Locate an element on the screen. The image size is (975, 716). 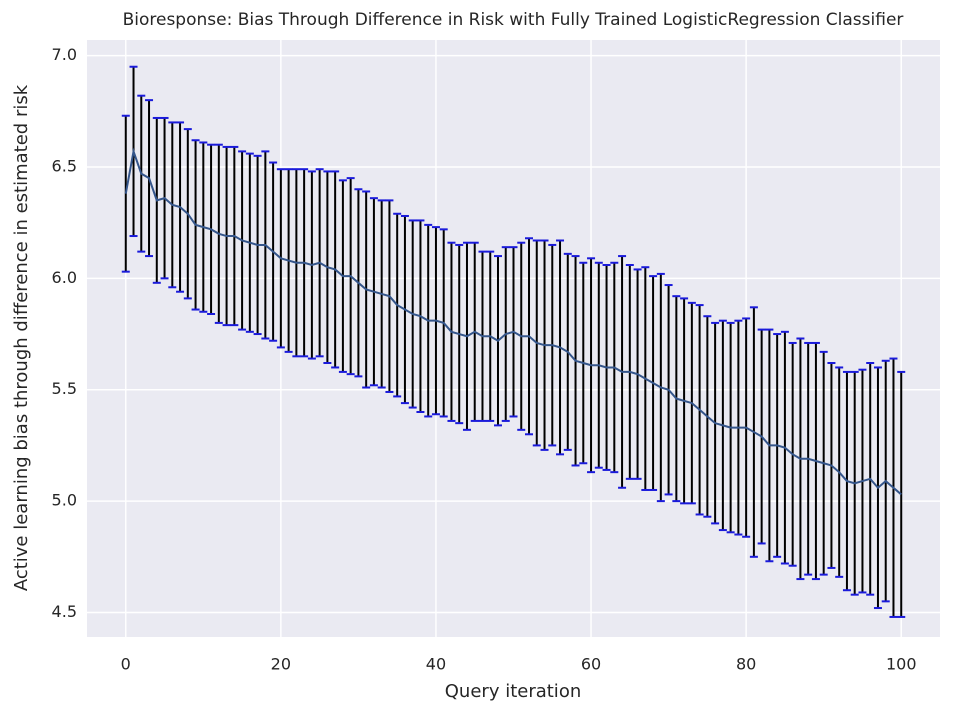
y-tick-label: 4.5 is located at coordinates (64, 611).